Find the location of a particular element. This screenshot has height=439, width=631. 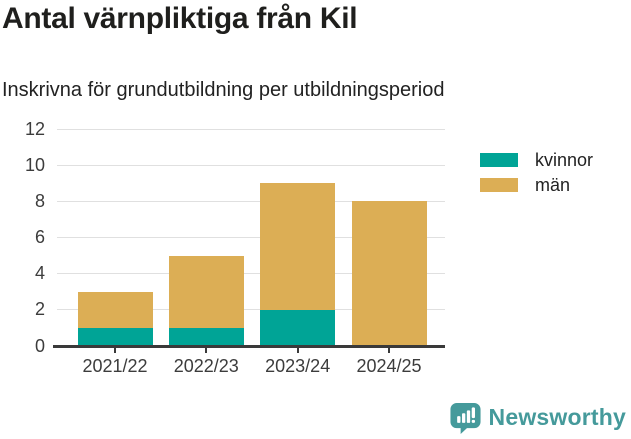

legend: kvinnor män is located at coordinates (536, 175).